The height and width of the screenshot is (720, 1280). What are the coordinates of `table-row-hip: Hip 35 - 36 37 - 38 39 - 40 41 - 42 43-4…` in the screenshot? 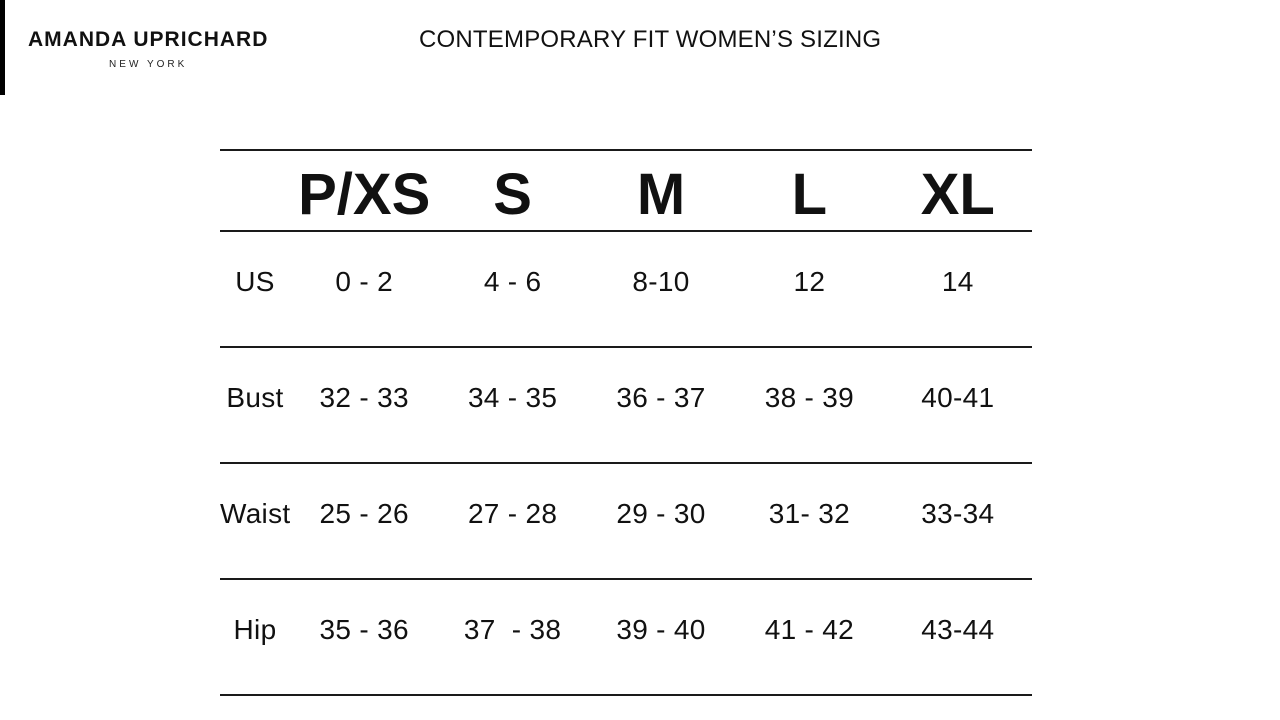 It's located at (626, 637).